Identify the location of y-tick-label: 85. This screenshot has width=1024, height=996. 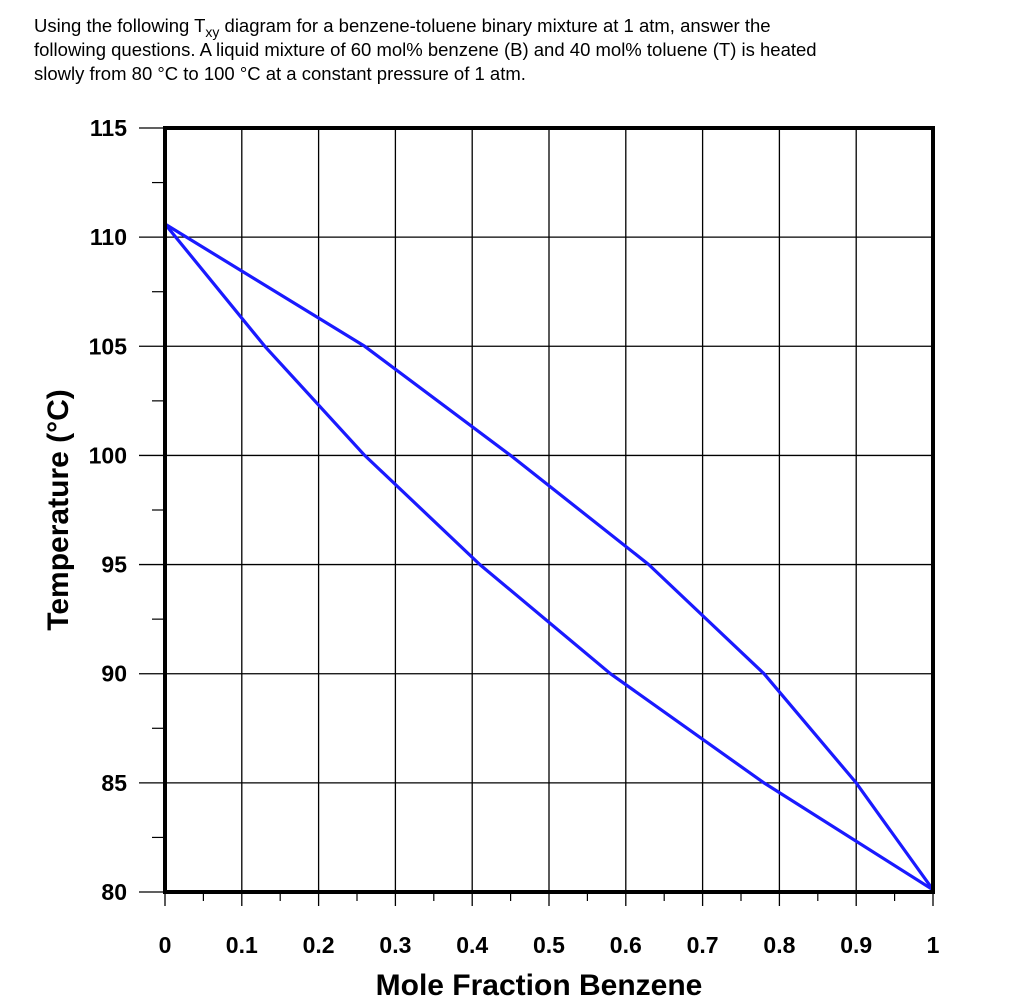
(114, 783).